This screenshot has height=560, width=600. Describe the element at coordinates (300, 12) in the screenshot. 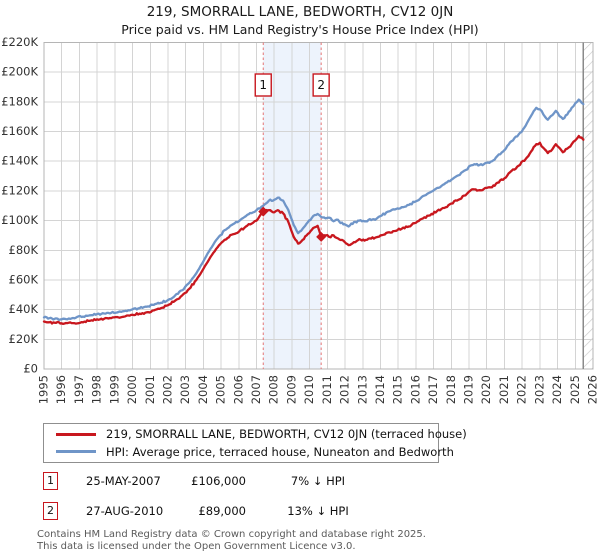

I see `page-title: 219, SMORRALL LANE, BEDWORTH, CV12 0JN` at that location.